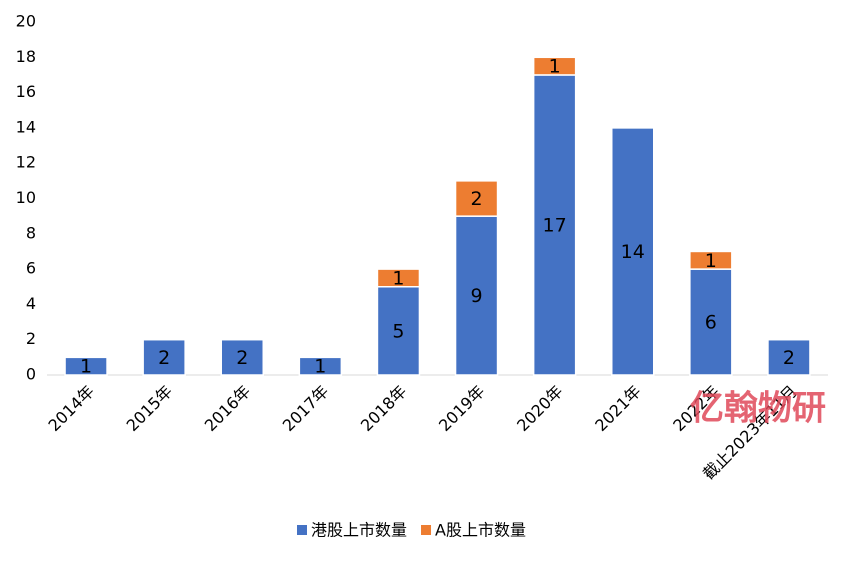 The image size is (850, 564). Describe the element at coordinates (26, 21) in the screenshot. I see `y-tick-label: 20` at that location.